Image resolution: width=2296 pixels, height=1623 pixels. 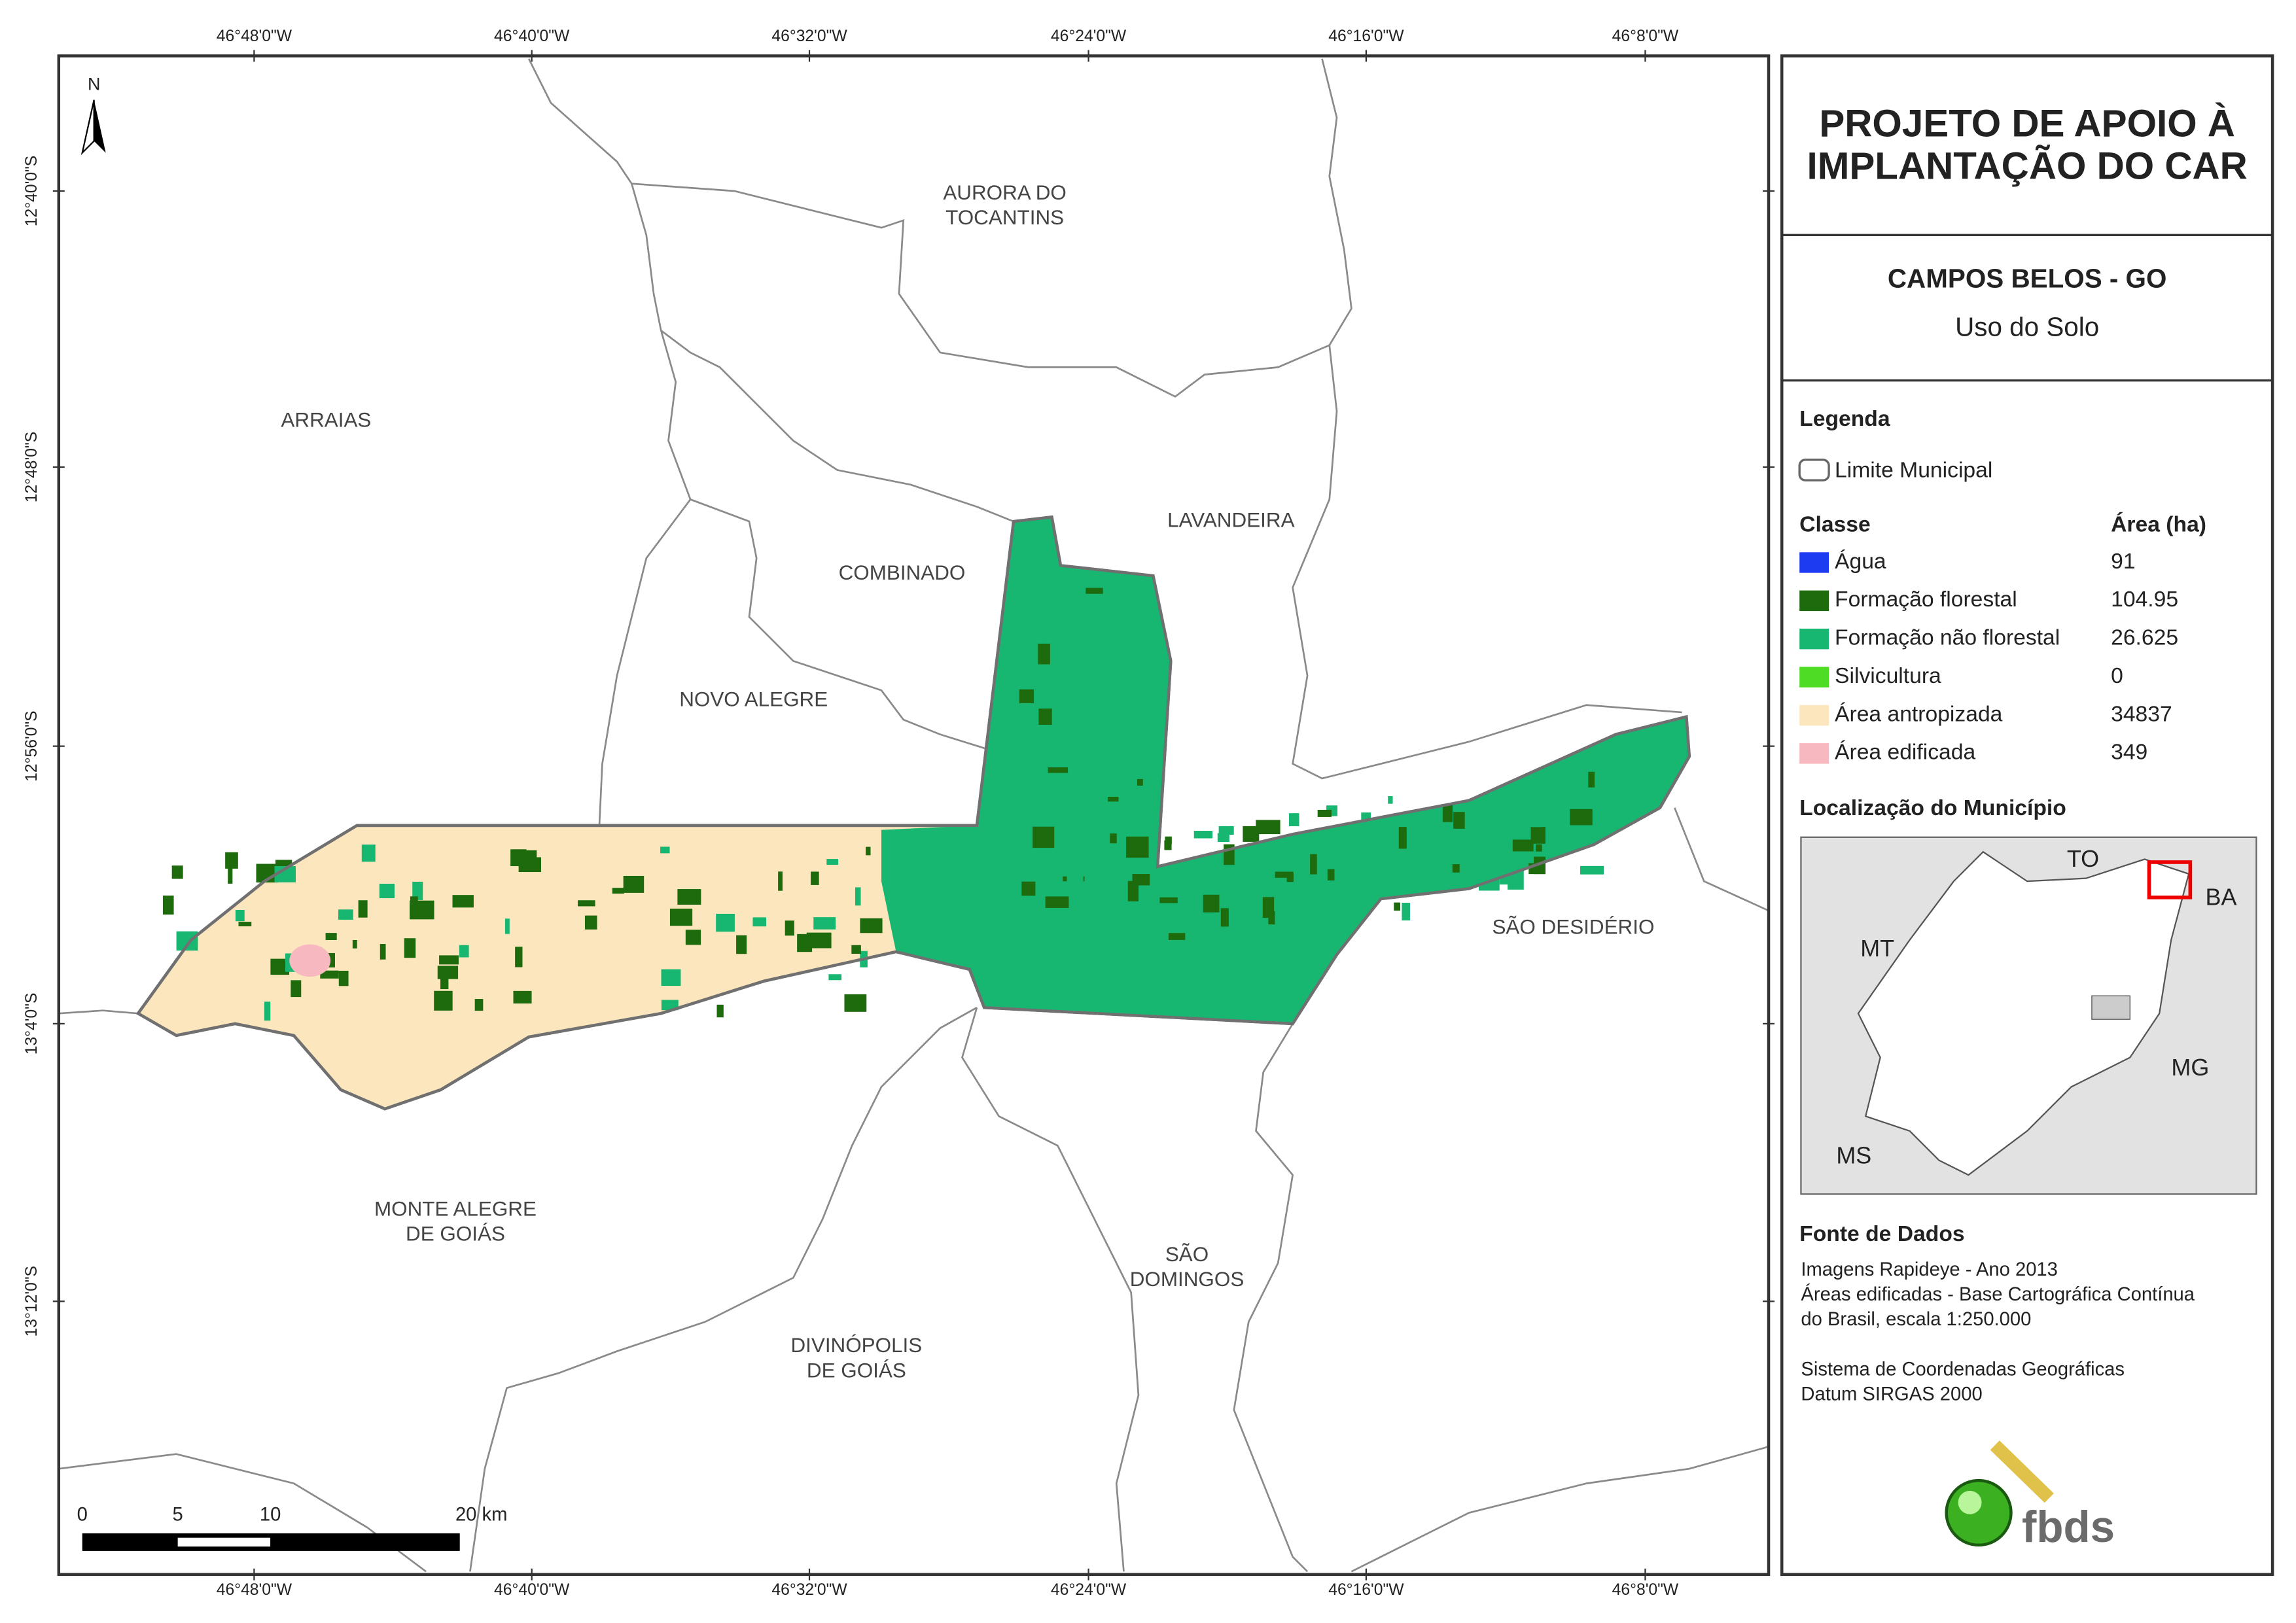 What do you see at coordinates (1861, 562) in the screenshot?
I see `legend-label: Água` at bounding box center [1861, 562].